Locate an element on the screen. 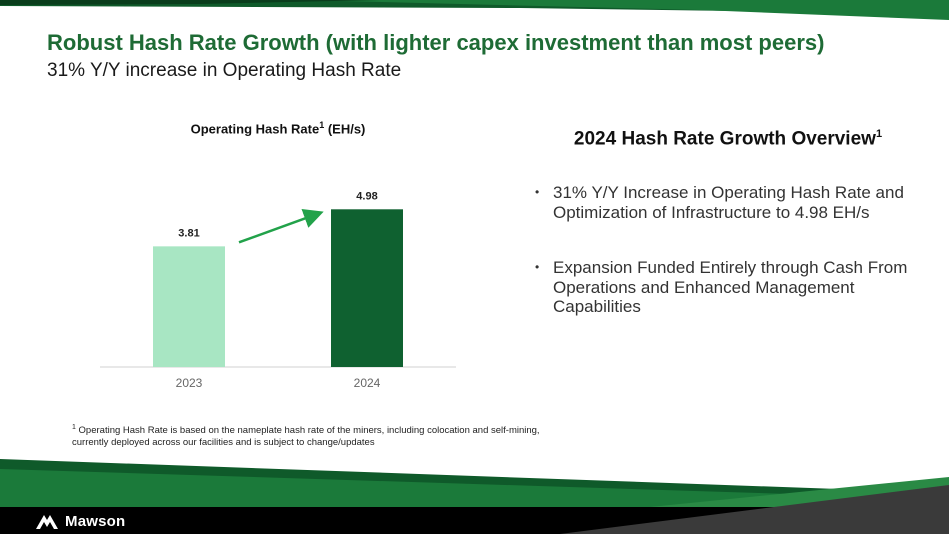 The image size is (949, 534). overview-title-footnote-mark: 1 is located at coordinates (879, 134).